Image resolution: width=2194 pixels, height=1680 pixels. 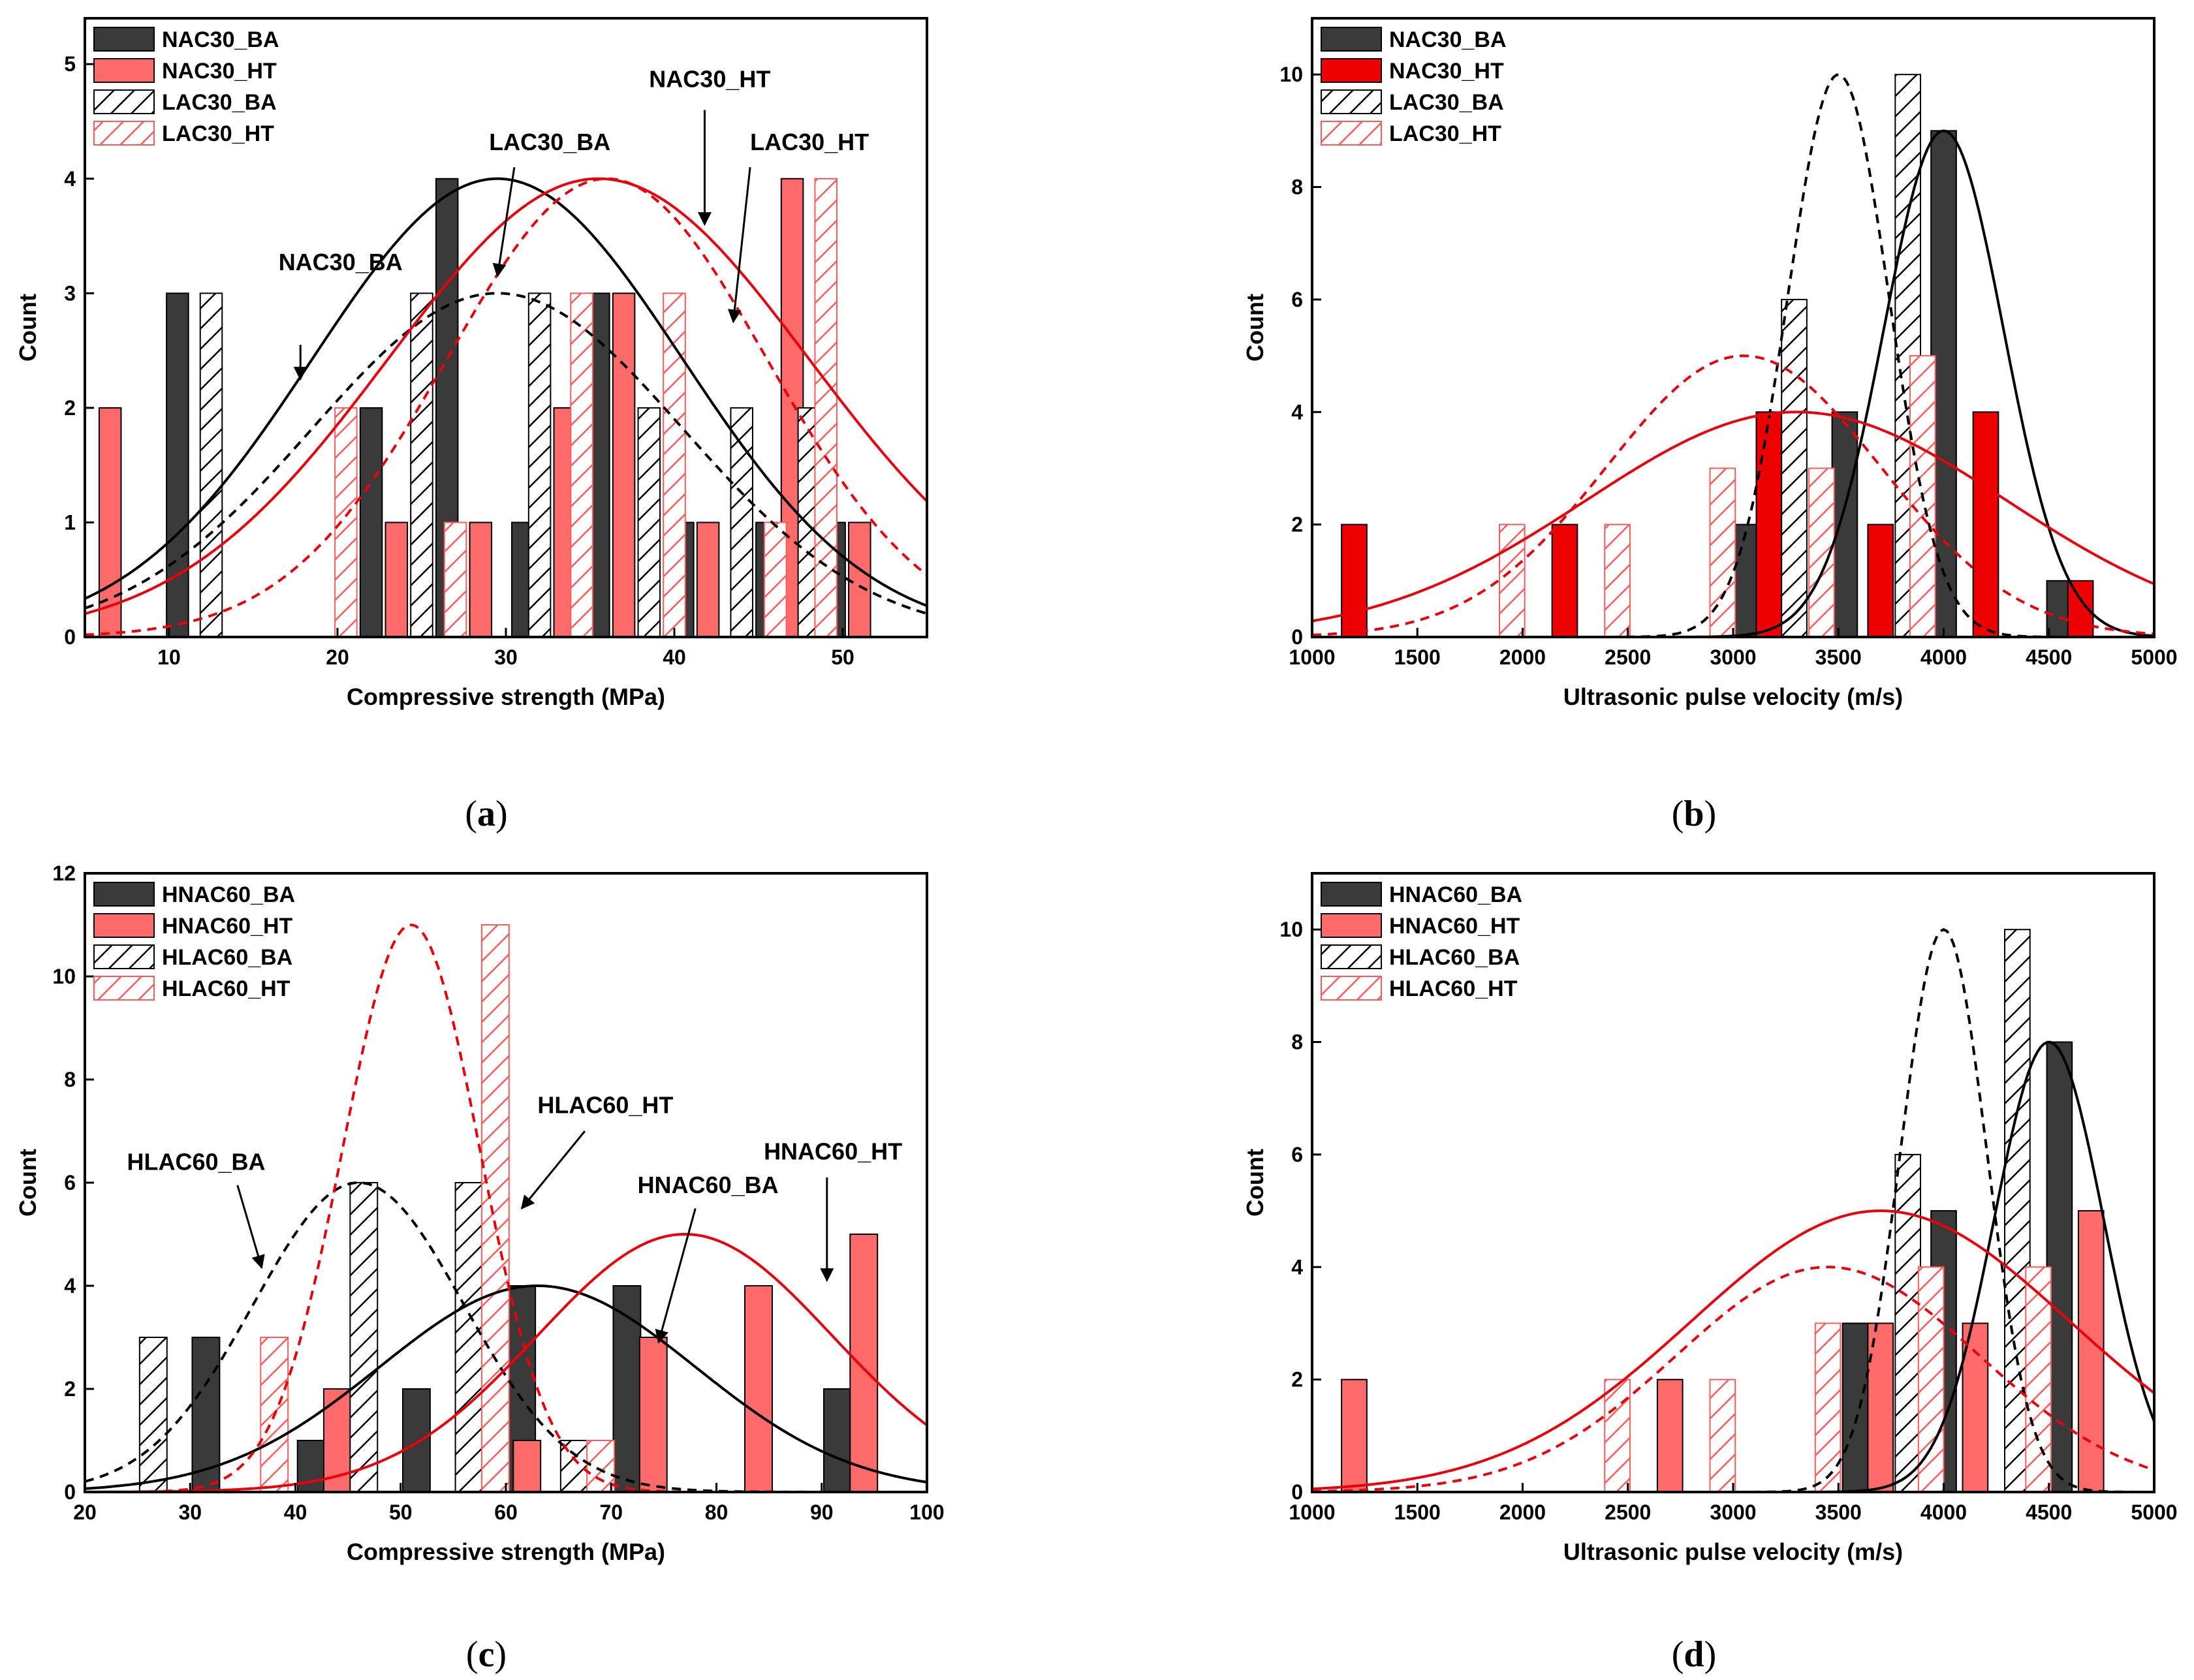 I want to click on chart-c-legend-swatch-hnac60-ba, so click(x=124, y=895).